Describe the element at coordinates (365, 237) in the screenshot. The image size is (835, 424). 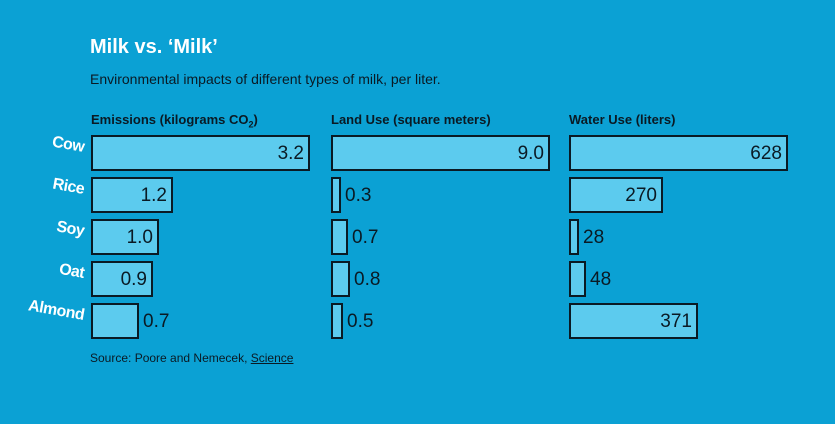
I see `value-label-soy-1: 0.7` at that location.